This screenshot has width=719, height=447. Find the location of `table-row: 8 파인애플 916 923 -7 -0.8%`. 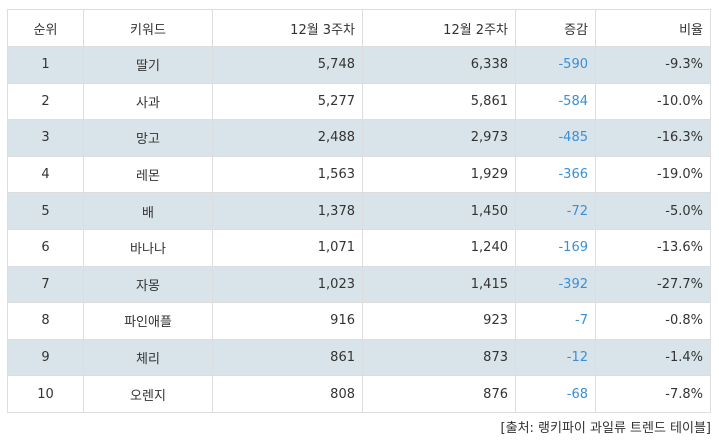

table-row: 8 파인애플 916 923 -7 -0.8% is located at coordinates (359, 321).